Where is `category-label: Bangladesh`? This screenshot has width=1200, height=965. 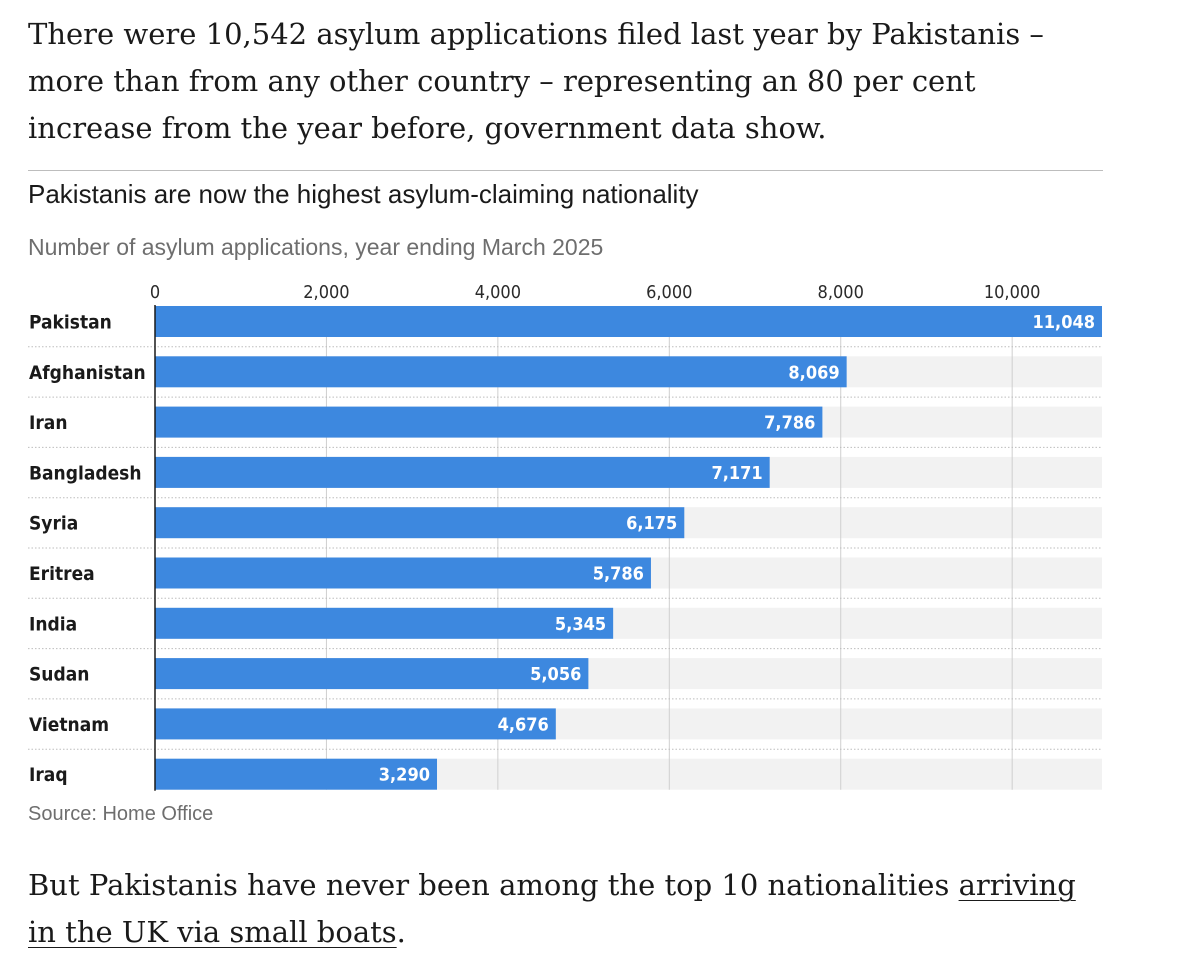 category-label: Bangladesh is located at coordinates (85, 473).